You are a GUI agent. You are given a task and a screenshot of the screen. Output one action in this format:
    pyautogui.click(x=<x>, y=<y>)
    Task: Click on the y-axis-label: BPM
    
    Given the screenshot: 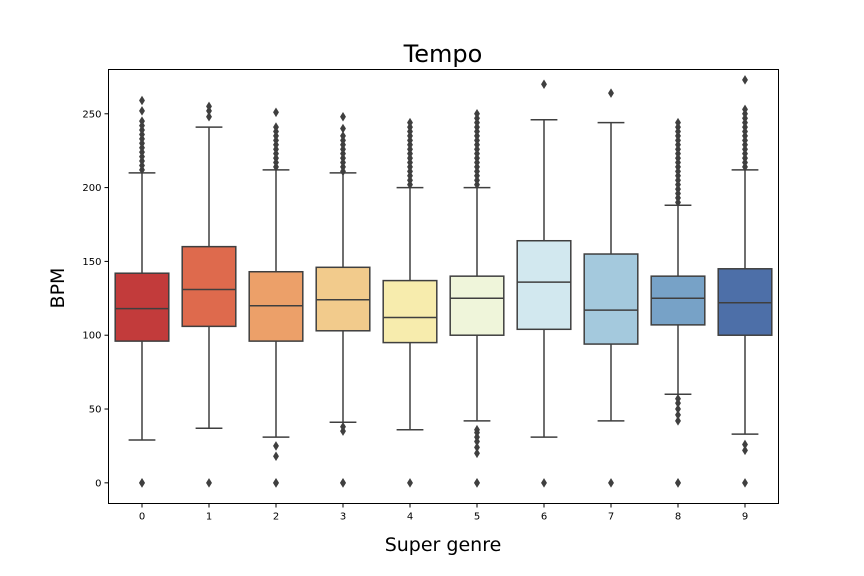 What is the action you would take?
    pyautogui.click(x=58, y=288)
    